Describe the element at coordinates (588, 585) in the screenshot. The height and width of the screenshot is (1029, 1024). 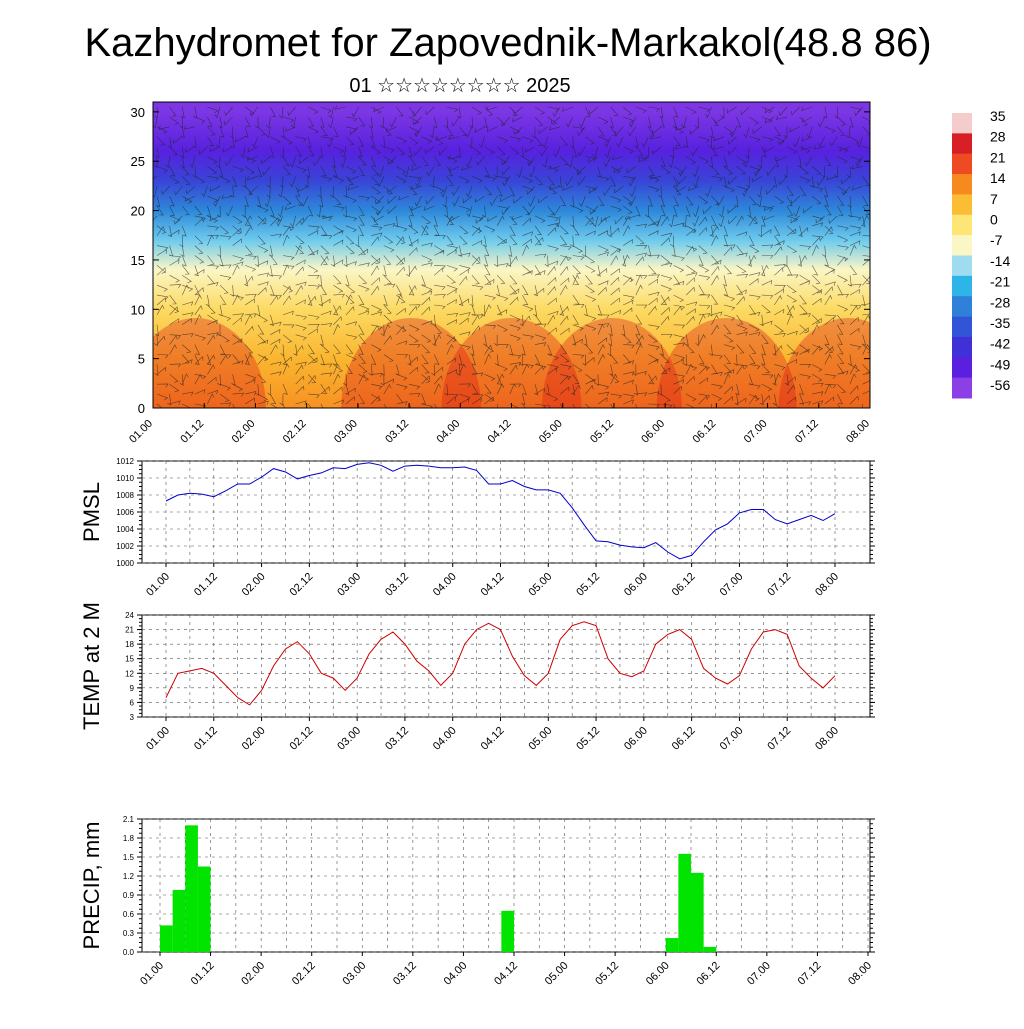
I see `x-tick-label: 05.12` at that location.